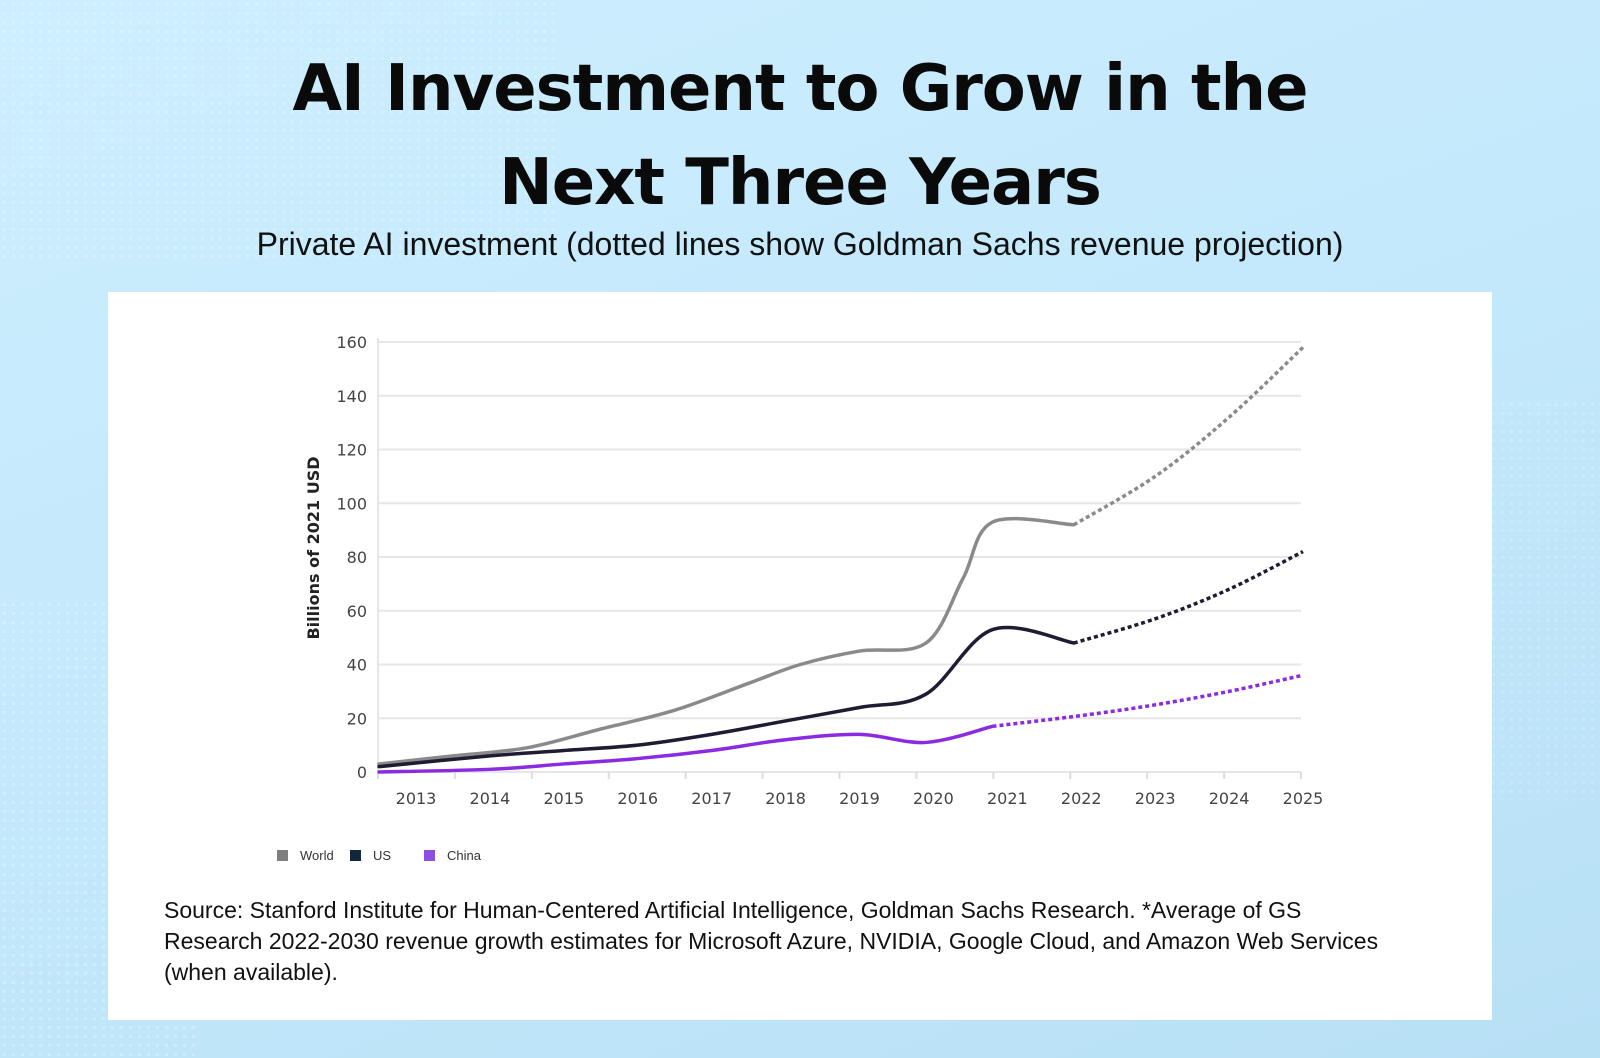 The height and width of the screenshot is (1058, 1600). What do you see at coordinates (317, 855) in the screenshot?
I see `legend-label-world: World` at bounding box center [317, 855].